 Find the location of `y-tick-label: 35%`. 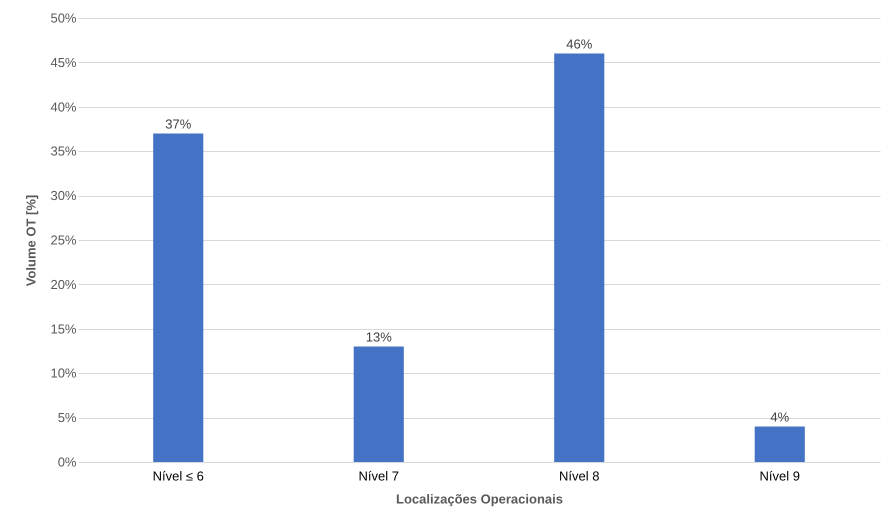

y-tick-label: 35% is located at coordinates (63, 151).